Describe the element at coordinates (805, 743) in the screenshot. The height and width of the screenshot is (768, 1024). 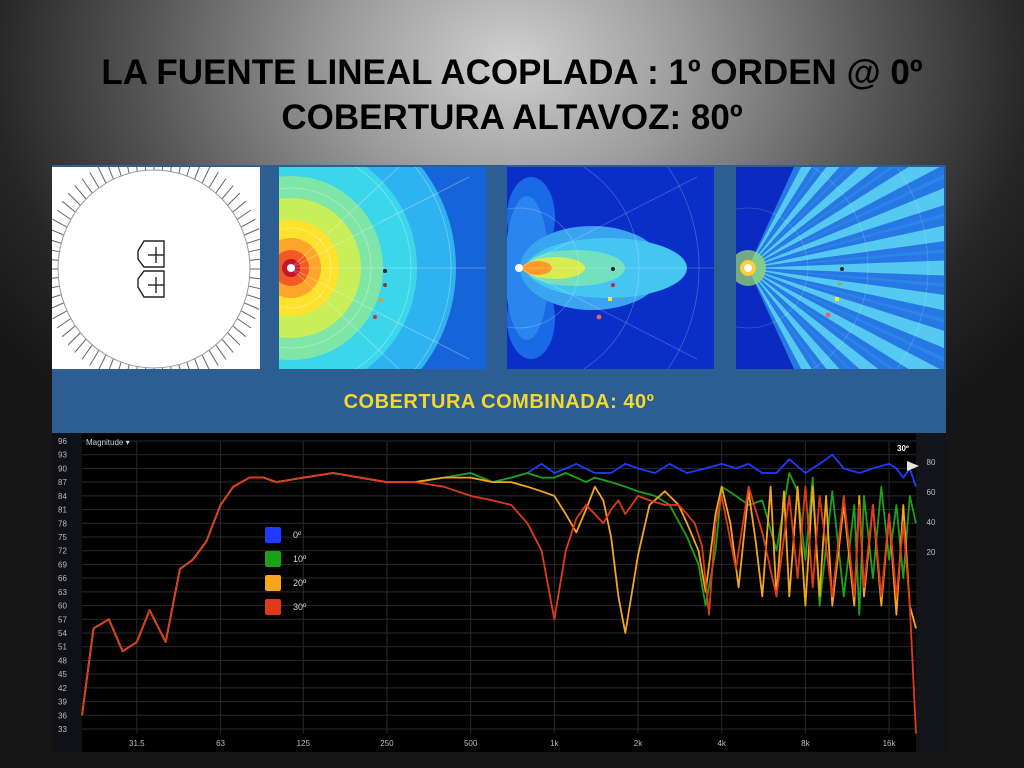
I see `x-tick-label: 8k` at that location.